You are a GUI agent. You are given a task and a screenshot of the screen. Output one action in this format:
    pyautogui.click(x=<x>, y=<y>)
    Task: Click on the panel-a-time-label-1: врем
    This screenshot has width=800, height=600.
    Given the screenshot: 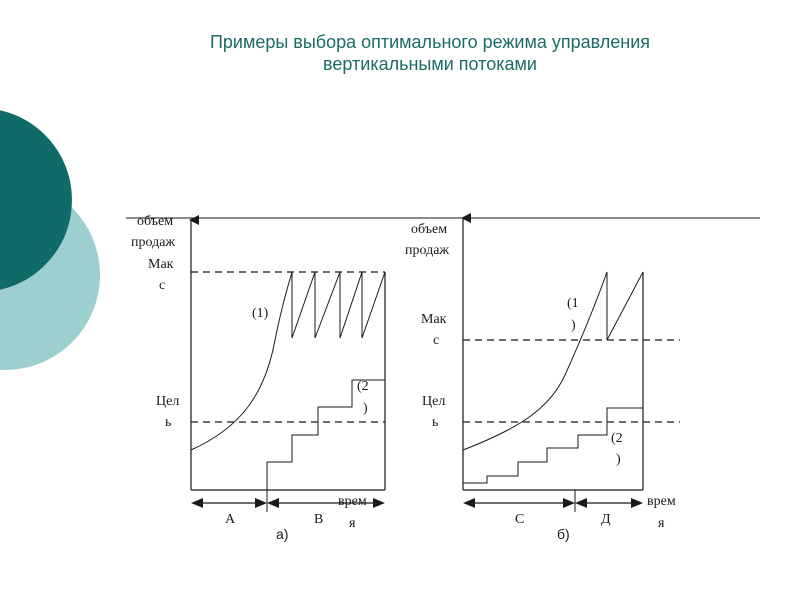 What is the action you would take?
    pyautogui.click(x=352, y=501)
    